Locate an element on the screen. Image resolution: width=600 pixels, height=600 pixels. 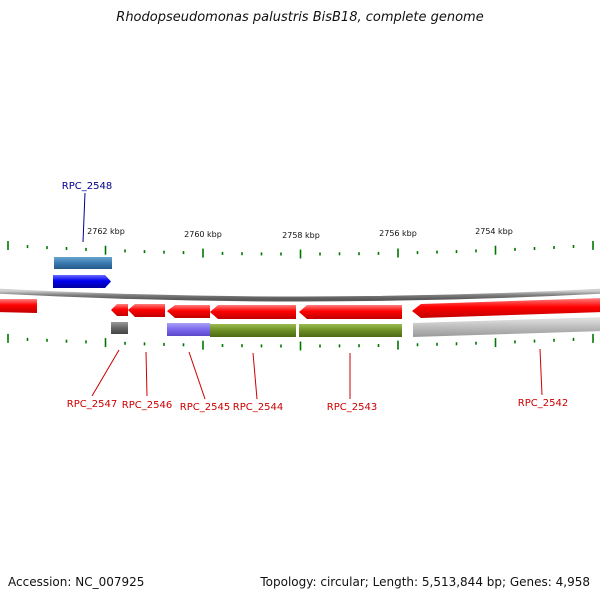
label-rpc-2544: RPC_2544 is located at coordinates (258, 407).